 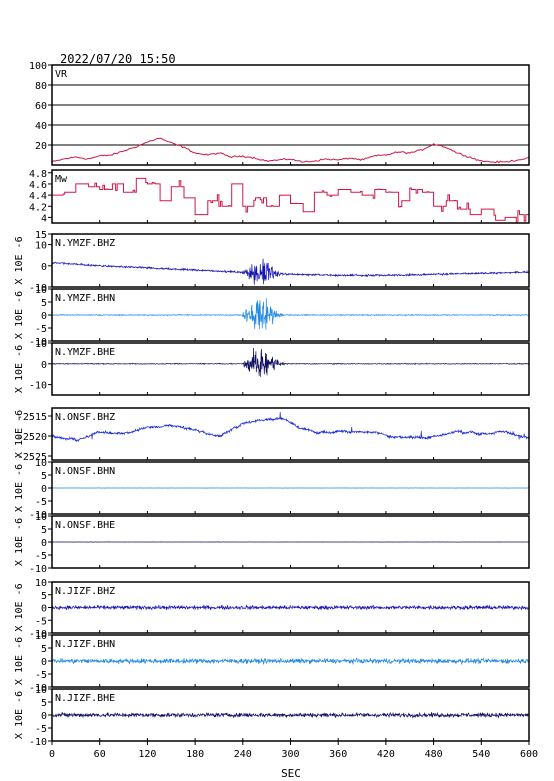 I want to click on panel-n-ymzf-bhn: -10 -5 0 5 10 N.YMZF.BHN X 10E -6, so click(x=272, y=316).